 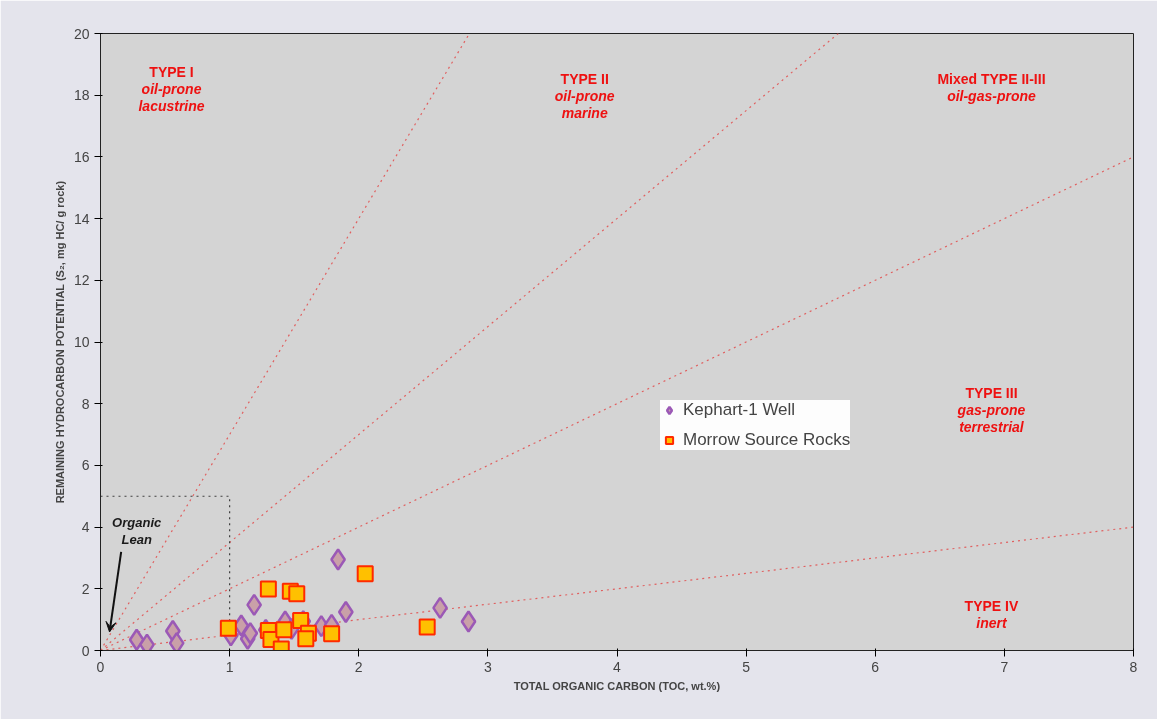 I want to click on x-tick-label: 2, so click(x=358, y=666).